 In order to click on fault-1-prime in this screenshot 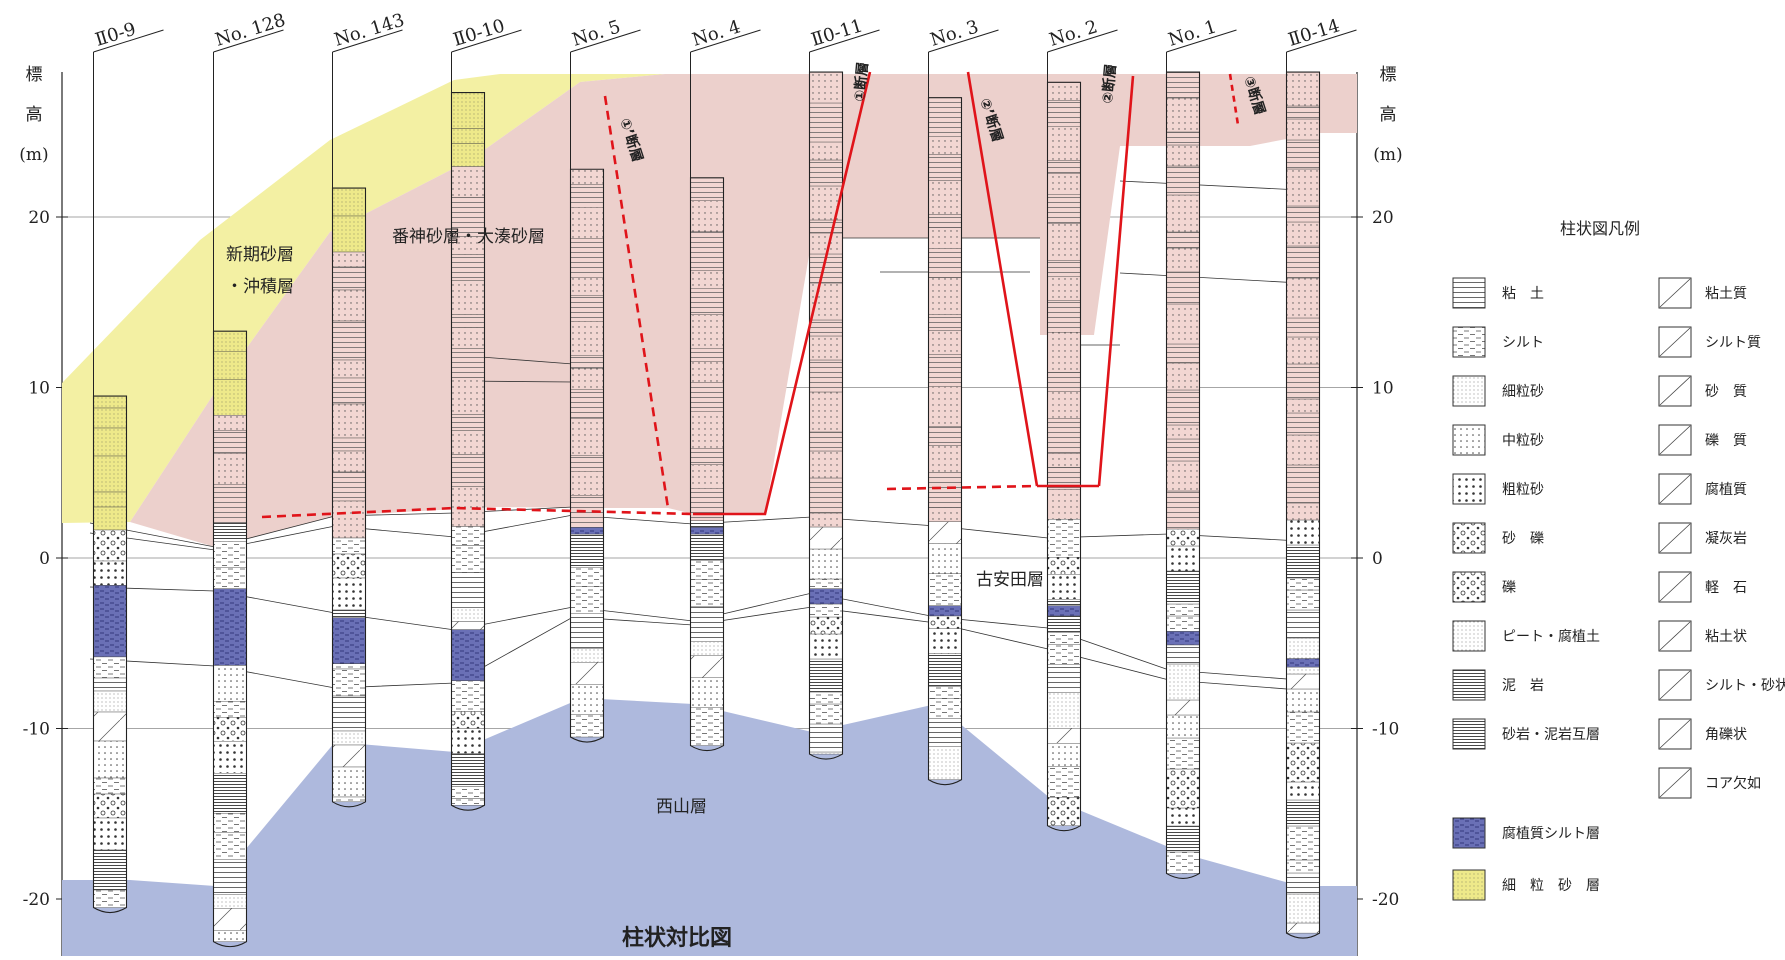, I will do `click(636, 302)`.